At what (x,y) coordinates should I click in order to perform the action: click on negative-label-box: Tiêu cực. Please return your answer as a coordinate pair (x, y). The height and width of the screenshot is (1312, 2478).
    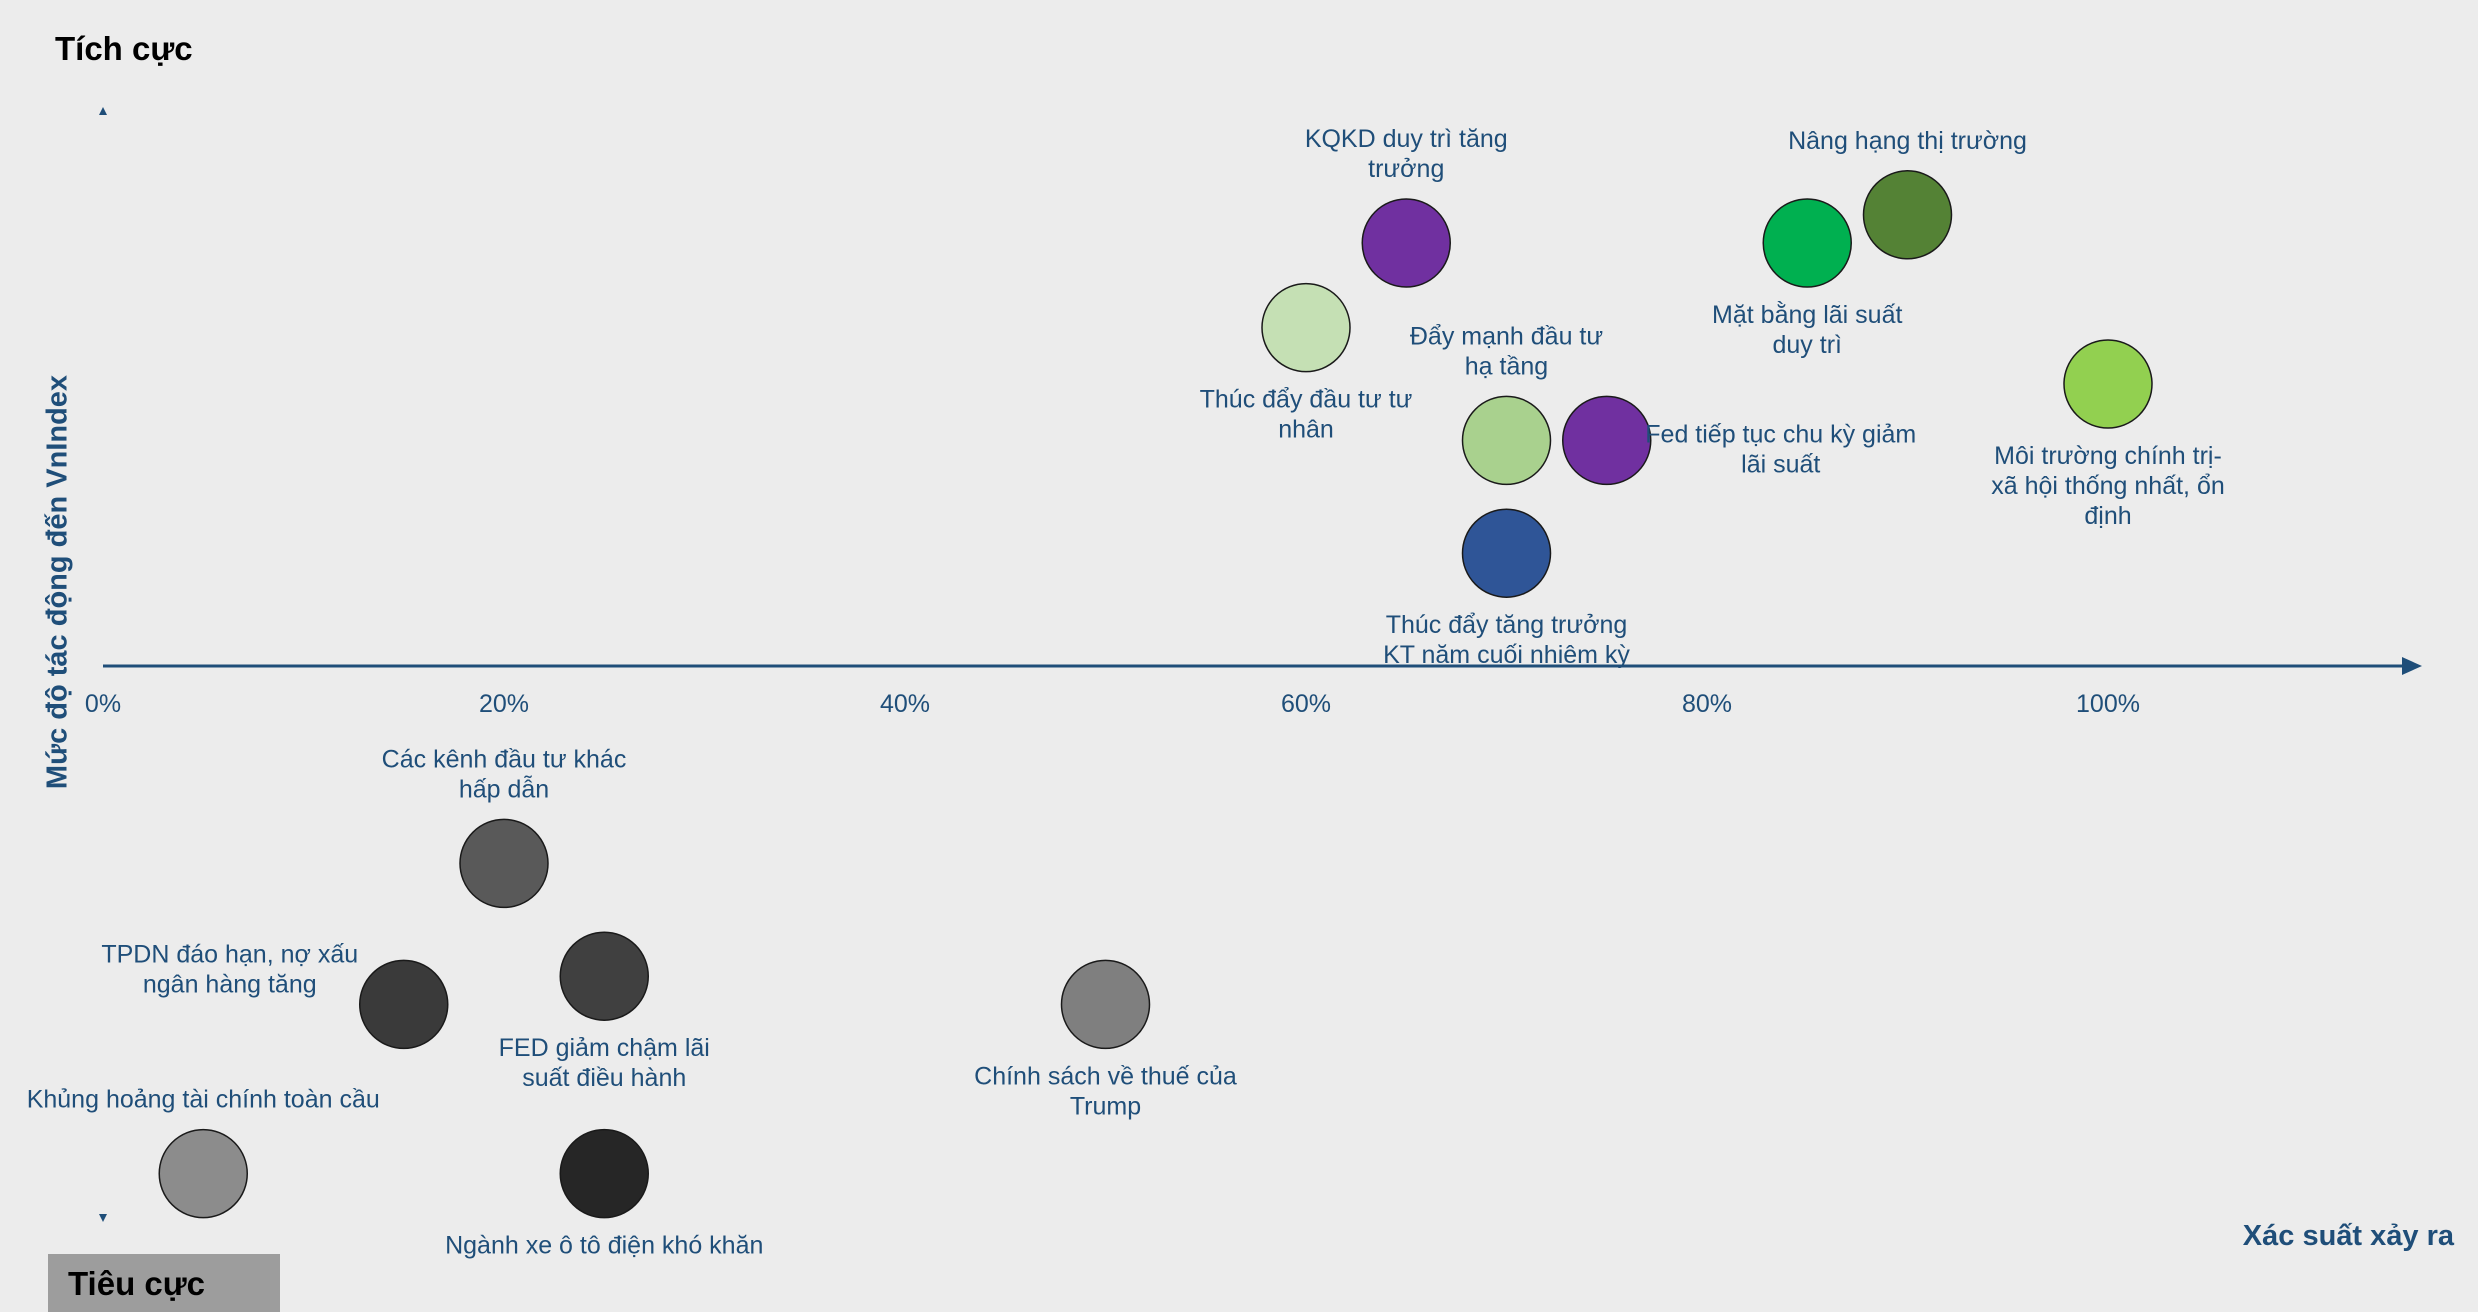
    Looking at the image, I should click on (164, 1283).